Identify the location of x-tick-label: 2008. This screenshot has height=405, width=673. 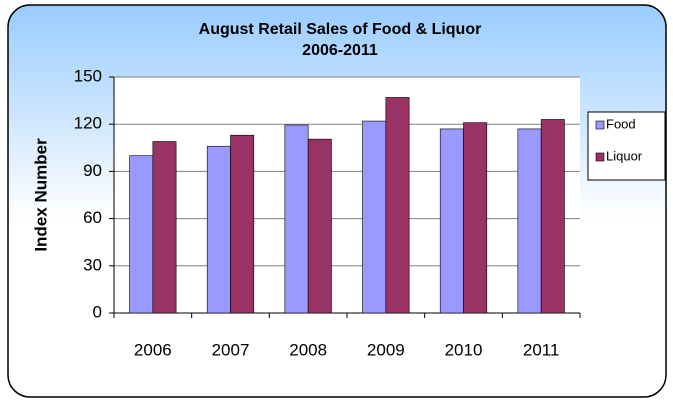
(308, 349).